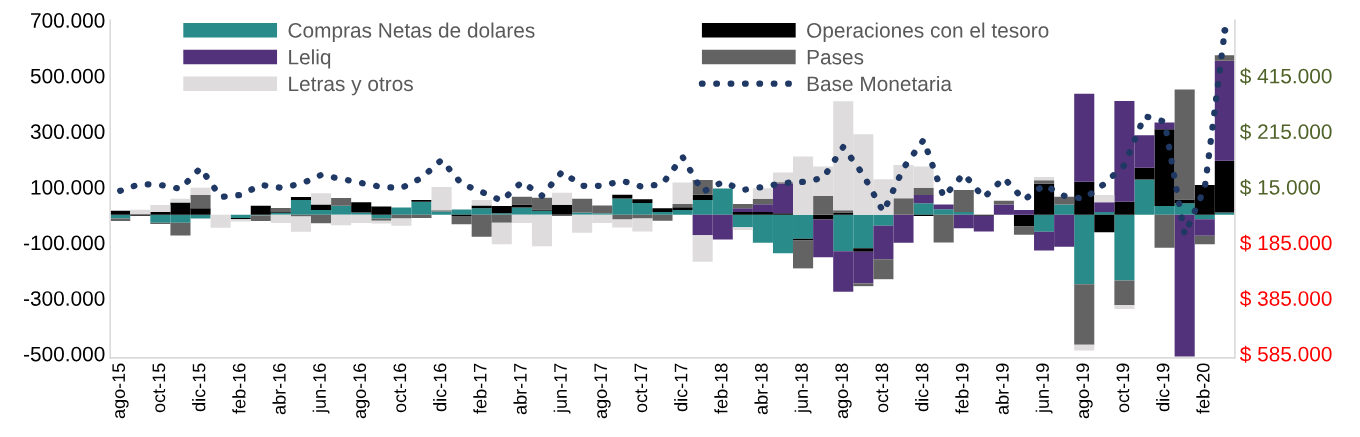 The image size is (1360, 437). What do you see at coordinates (562, 388) in the screenshot?
I see `x-tick-label: jun-17` at bounding box center [562, 388].